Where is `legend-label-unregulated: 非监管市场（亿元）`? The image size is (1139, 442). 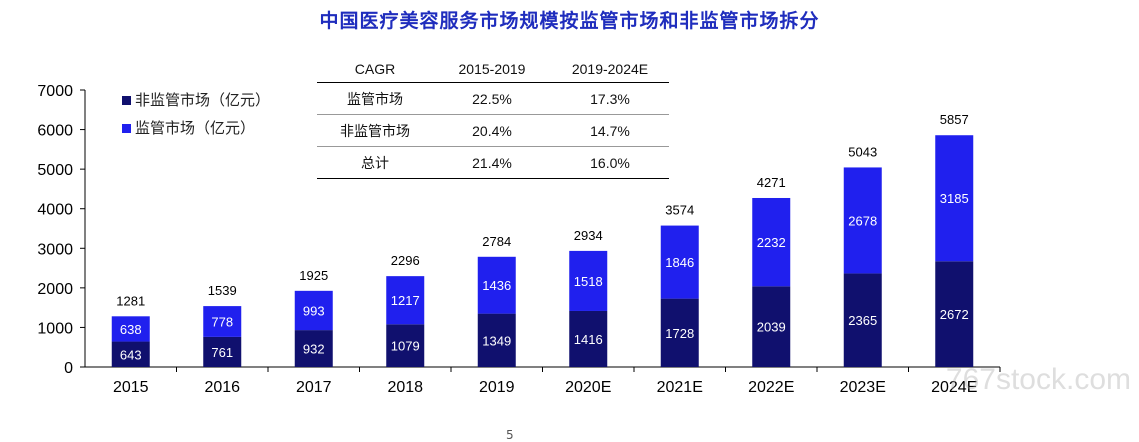
legend-label-unregulated: 非监管市场（亿元） is located at coordinates (203, 100).